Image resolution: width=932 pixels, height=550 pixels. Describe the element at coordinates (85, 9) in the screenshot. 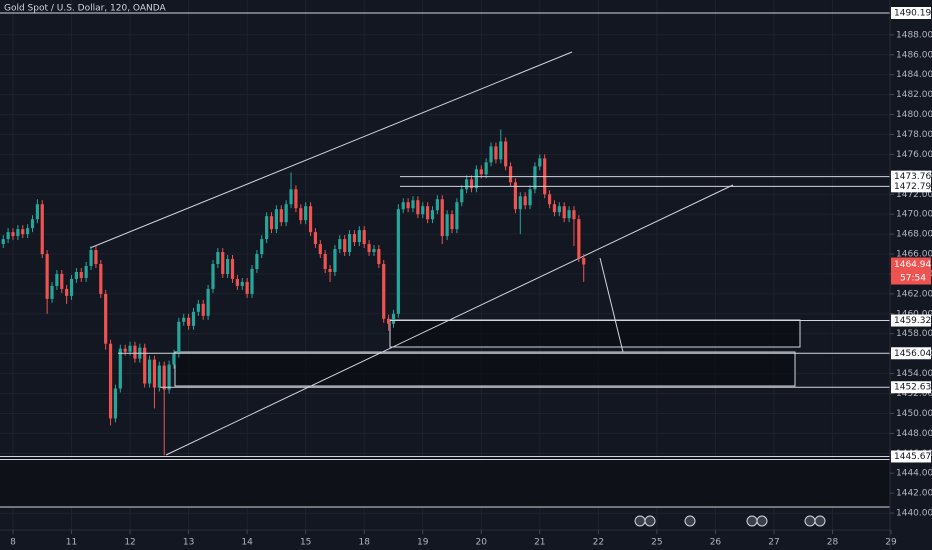

I see `chart-title: Gold Spot / U.S. Dollar, 120, OANDA` at that location.